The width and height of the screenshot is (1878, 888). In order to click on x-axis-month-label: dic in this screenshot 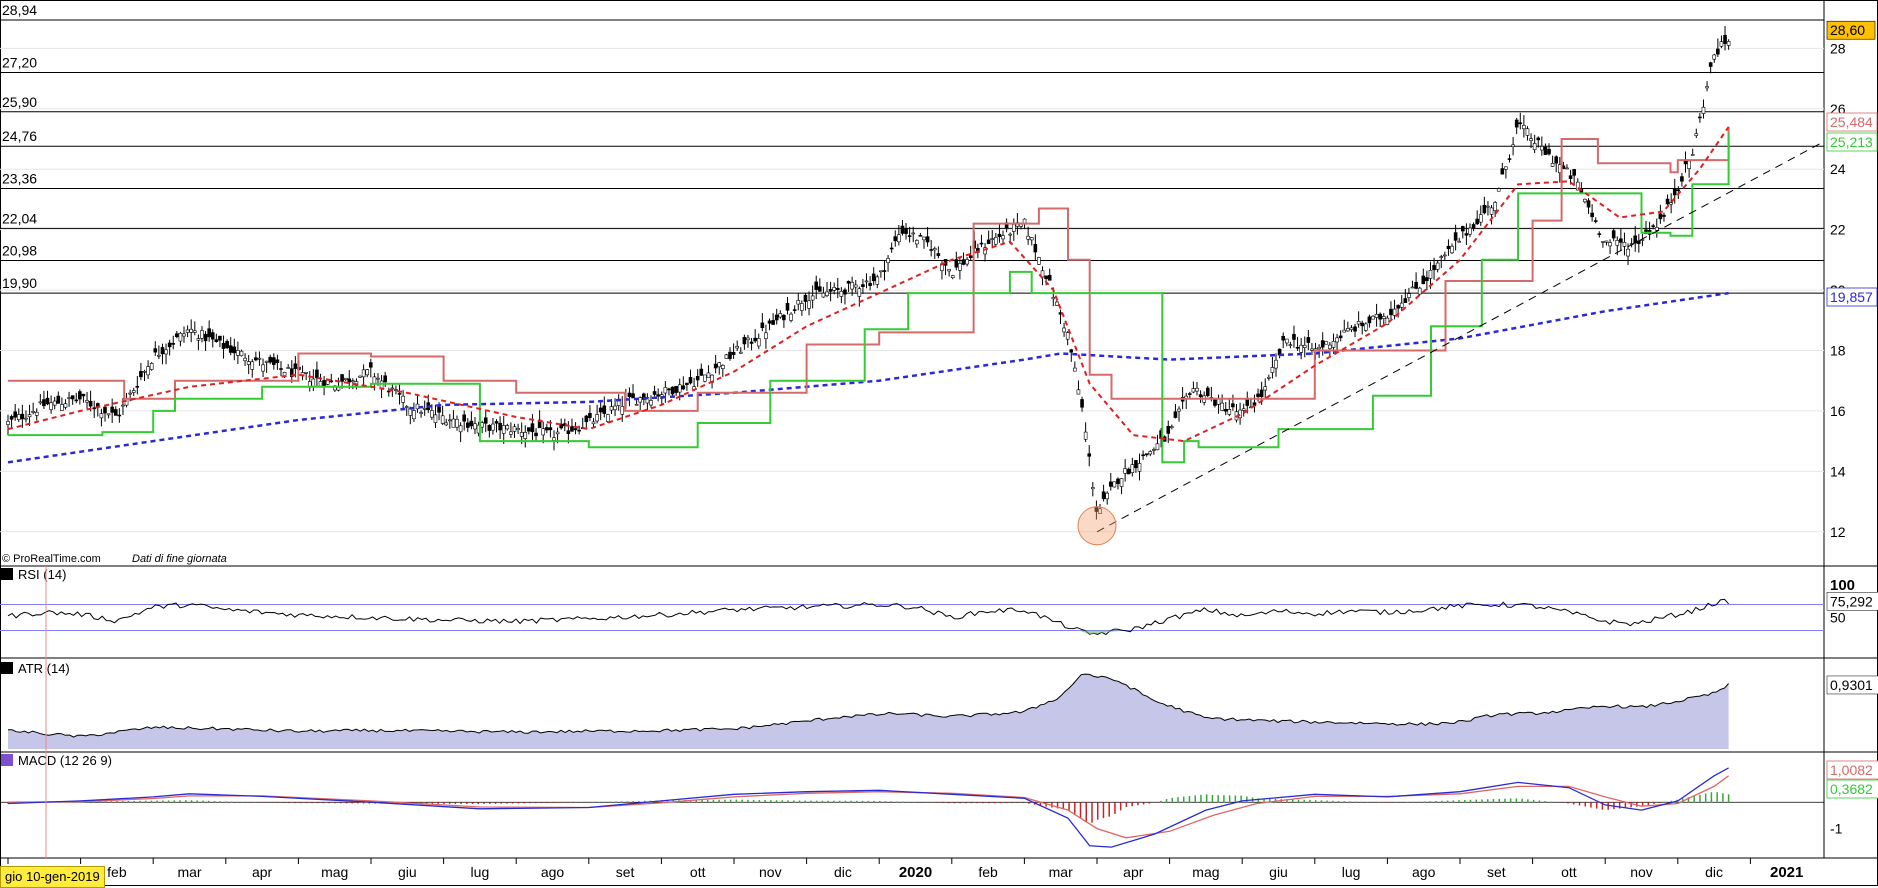, I will do `click(843, 872)`.